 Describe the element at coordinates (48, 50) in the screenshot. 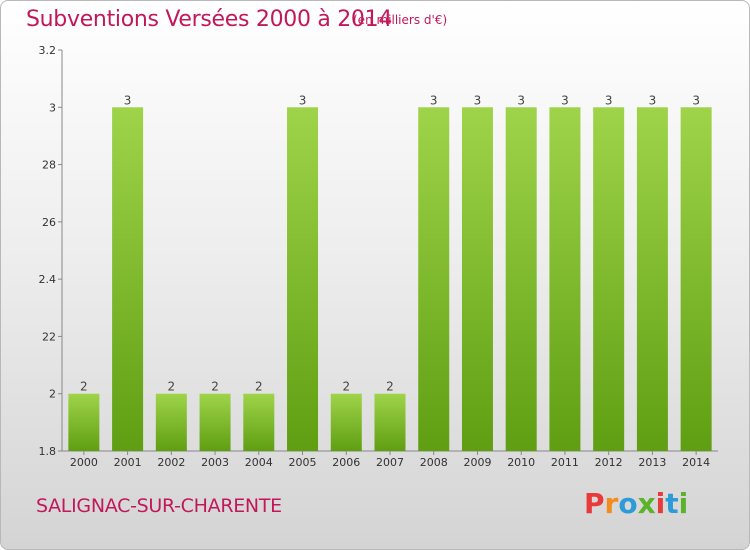

I see `y-tick-label: 3.2` at that location.